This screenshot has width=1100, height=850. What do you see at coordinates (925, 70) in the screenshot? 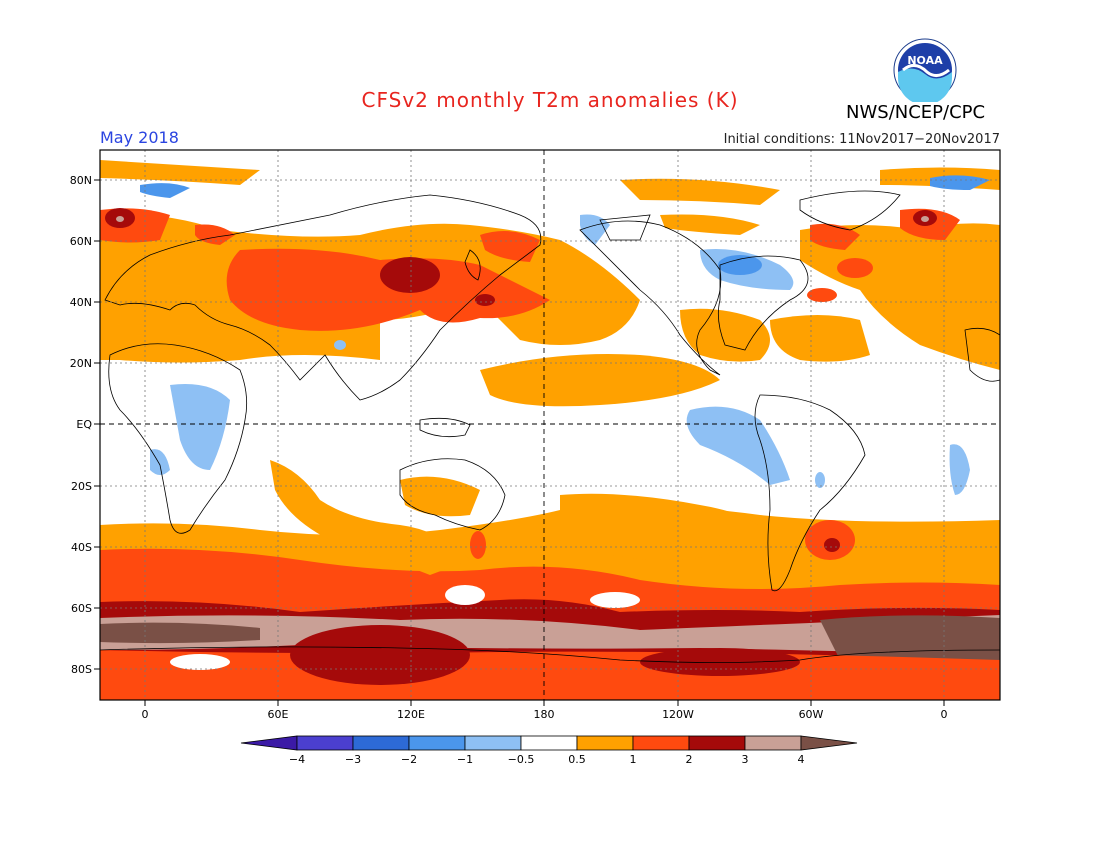
I see `noaa-logo: NOAA` at bounding box center [925, 70].